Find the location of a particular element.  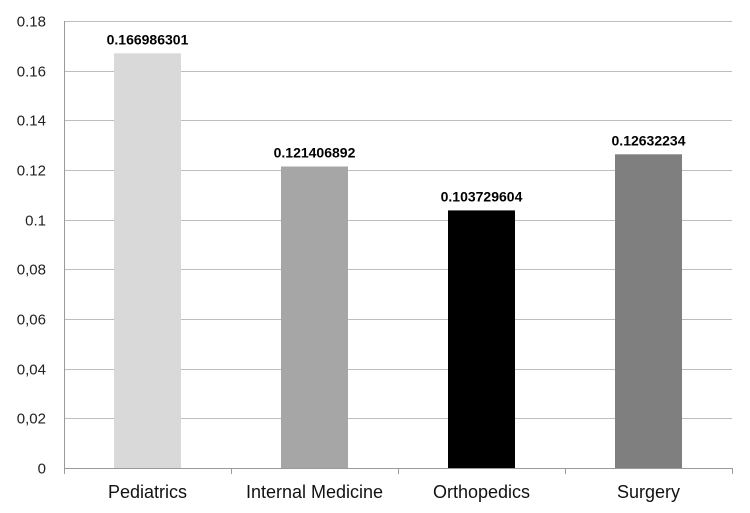

y-tick-label: 0,04 is located at coordinates (31, 370).